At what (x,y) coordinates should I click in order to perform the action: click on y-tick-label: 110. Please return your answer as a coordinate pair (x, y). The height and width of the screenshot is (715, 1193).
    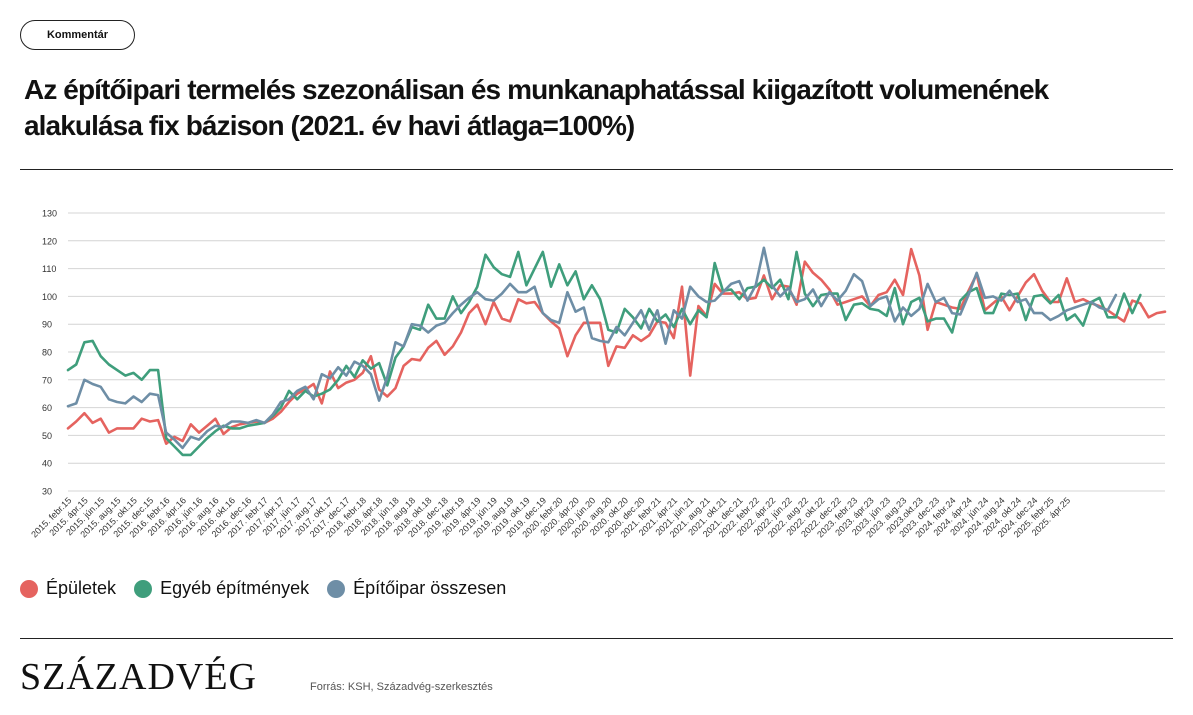
    Looking at the image, I should click on (49, 269).